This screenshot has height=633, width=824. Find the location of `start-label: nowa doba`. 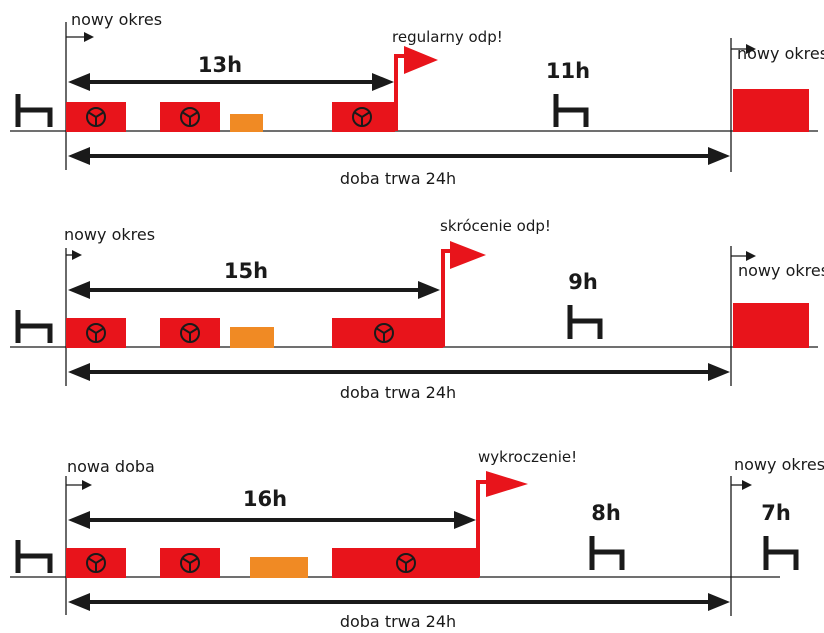

start-label: nowa doba is located at coordinates (111, 466).